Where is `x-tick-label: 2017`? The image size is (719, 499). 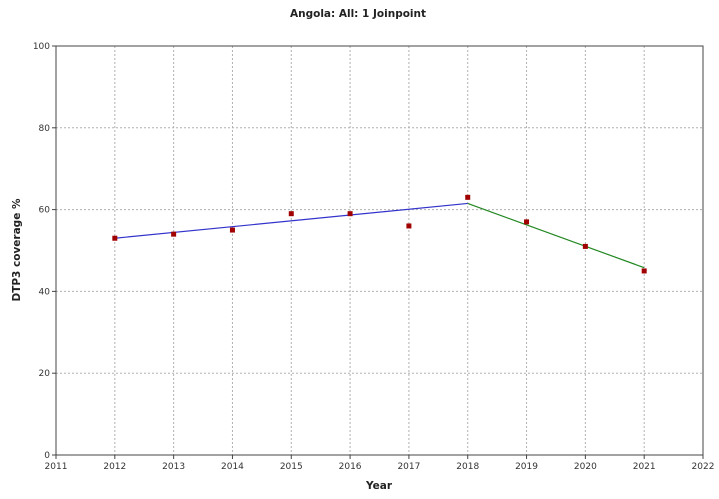 x-tick-label: 2017 is located at coordinates (408, 467).